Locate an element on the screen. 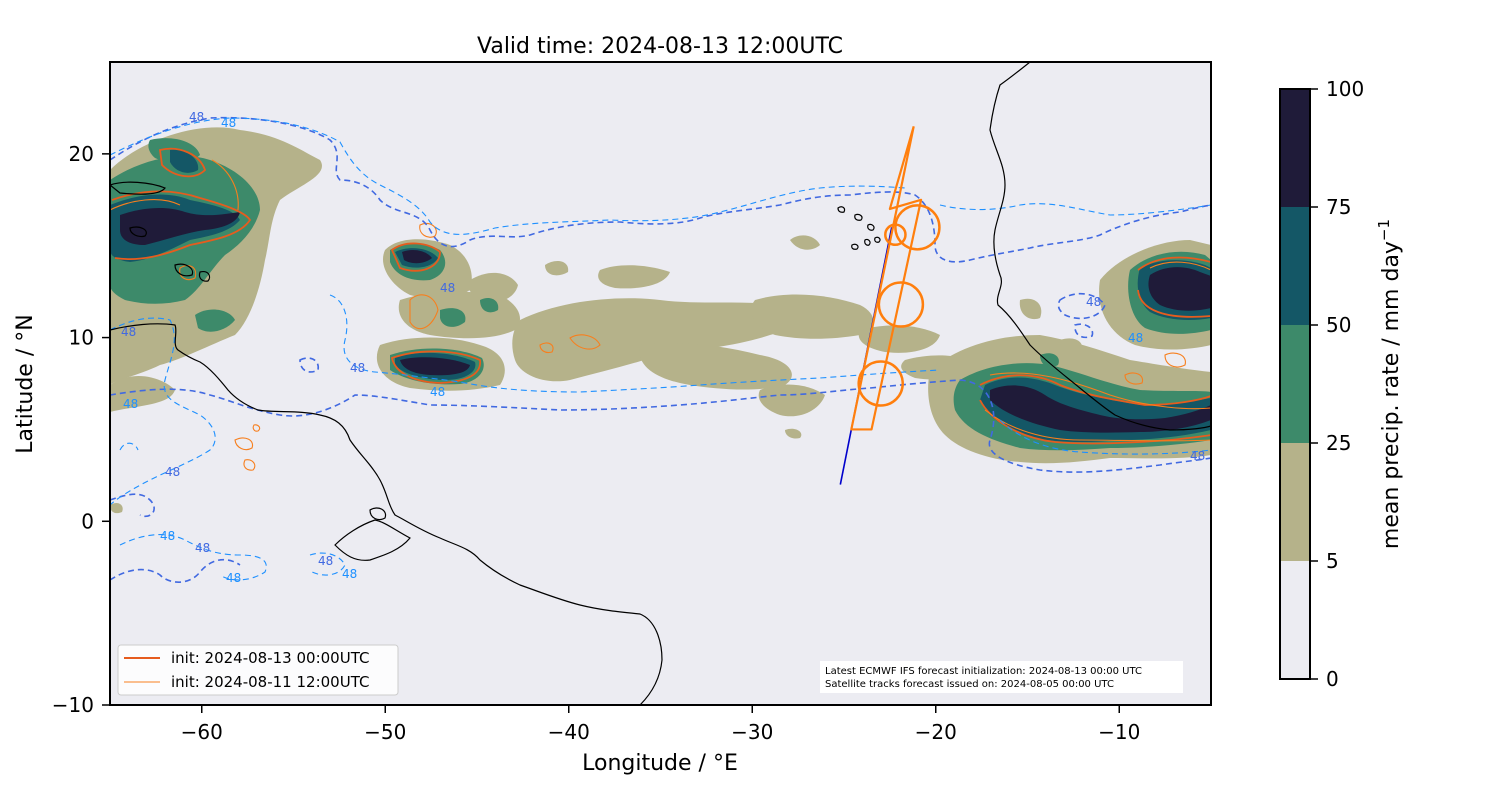  x-axis-label: Longitude / °E is located at coordinates (660, 763).